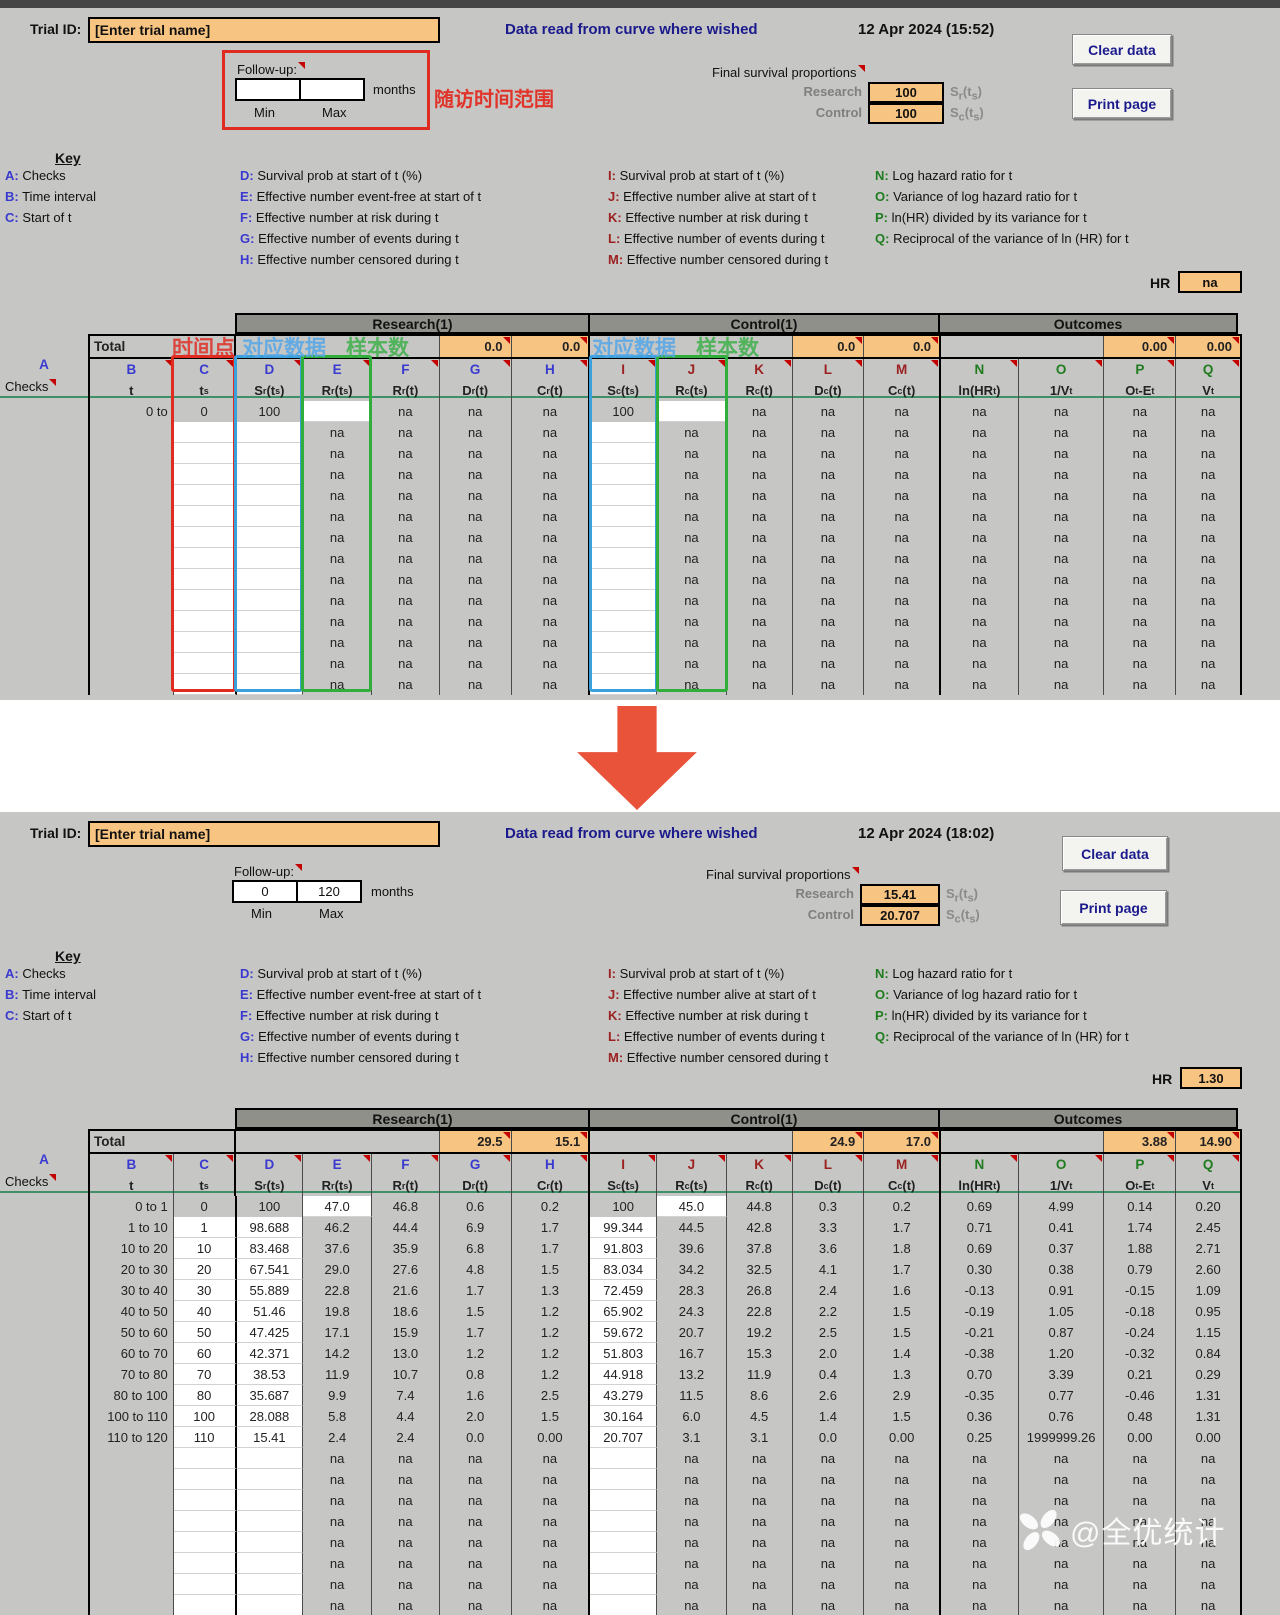  What do you see at coordinates (270, 1269) in the screenshot?
I see `cell-D: 67.541` at bounding box center [270, 1269].